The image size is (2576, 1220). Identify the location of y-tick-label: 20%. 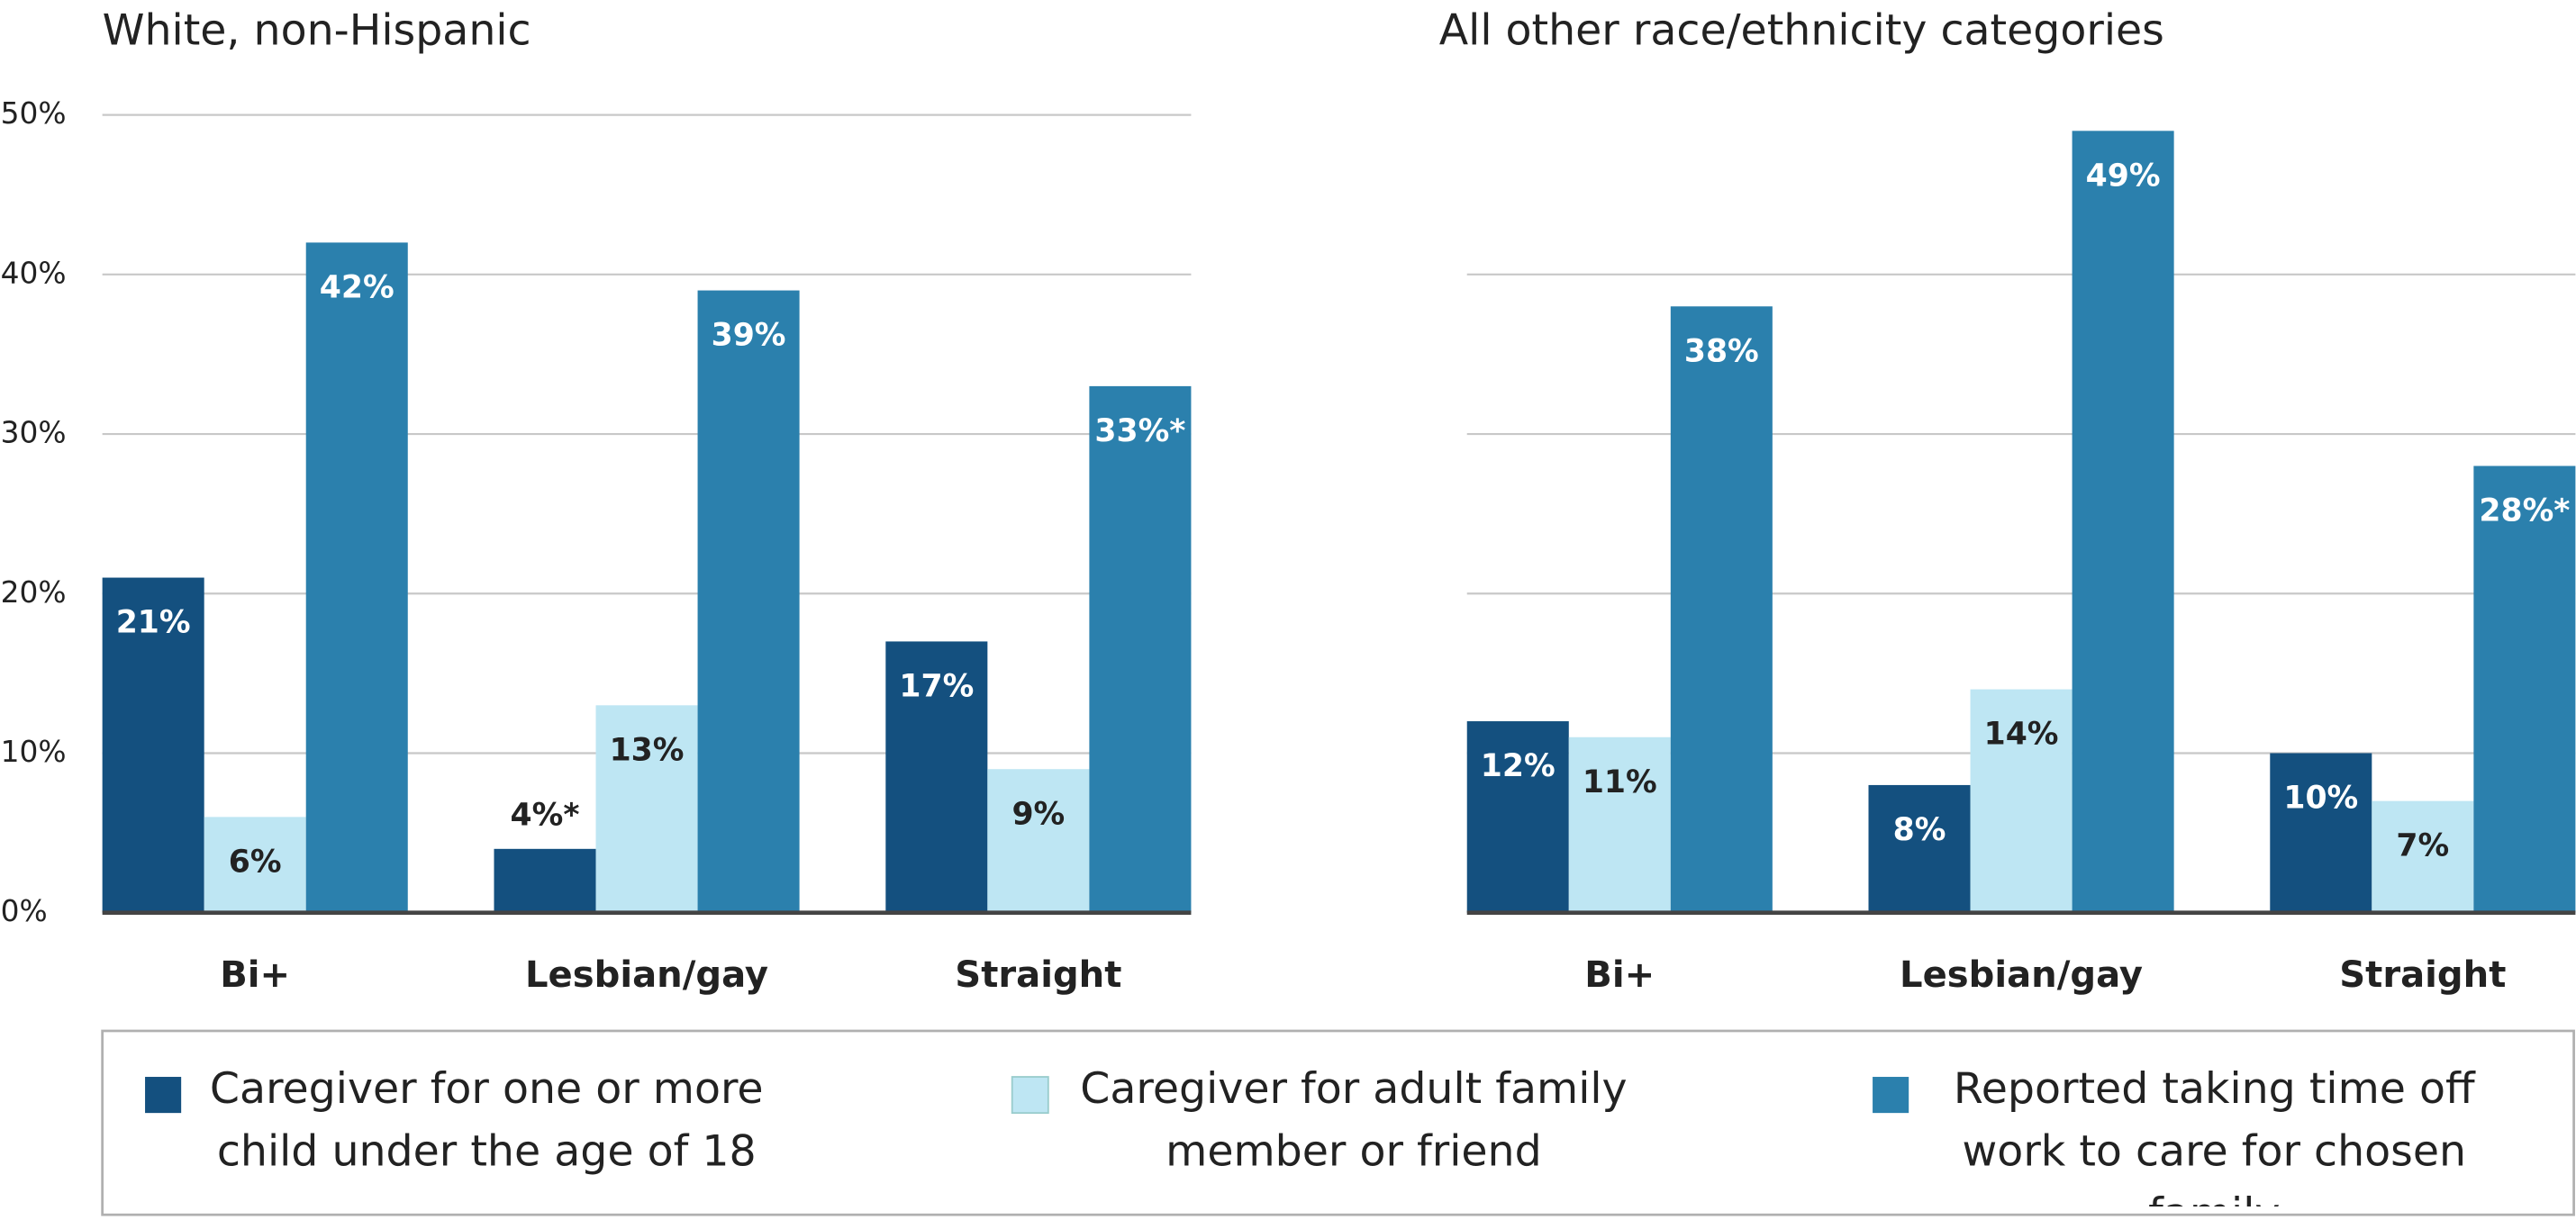
(34, 592).